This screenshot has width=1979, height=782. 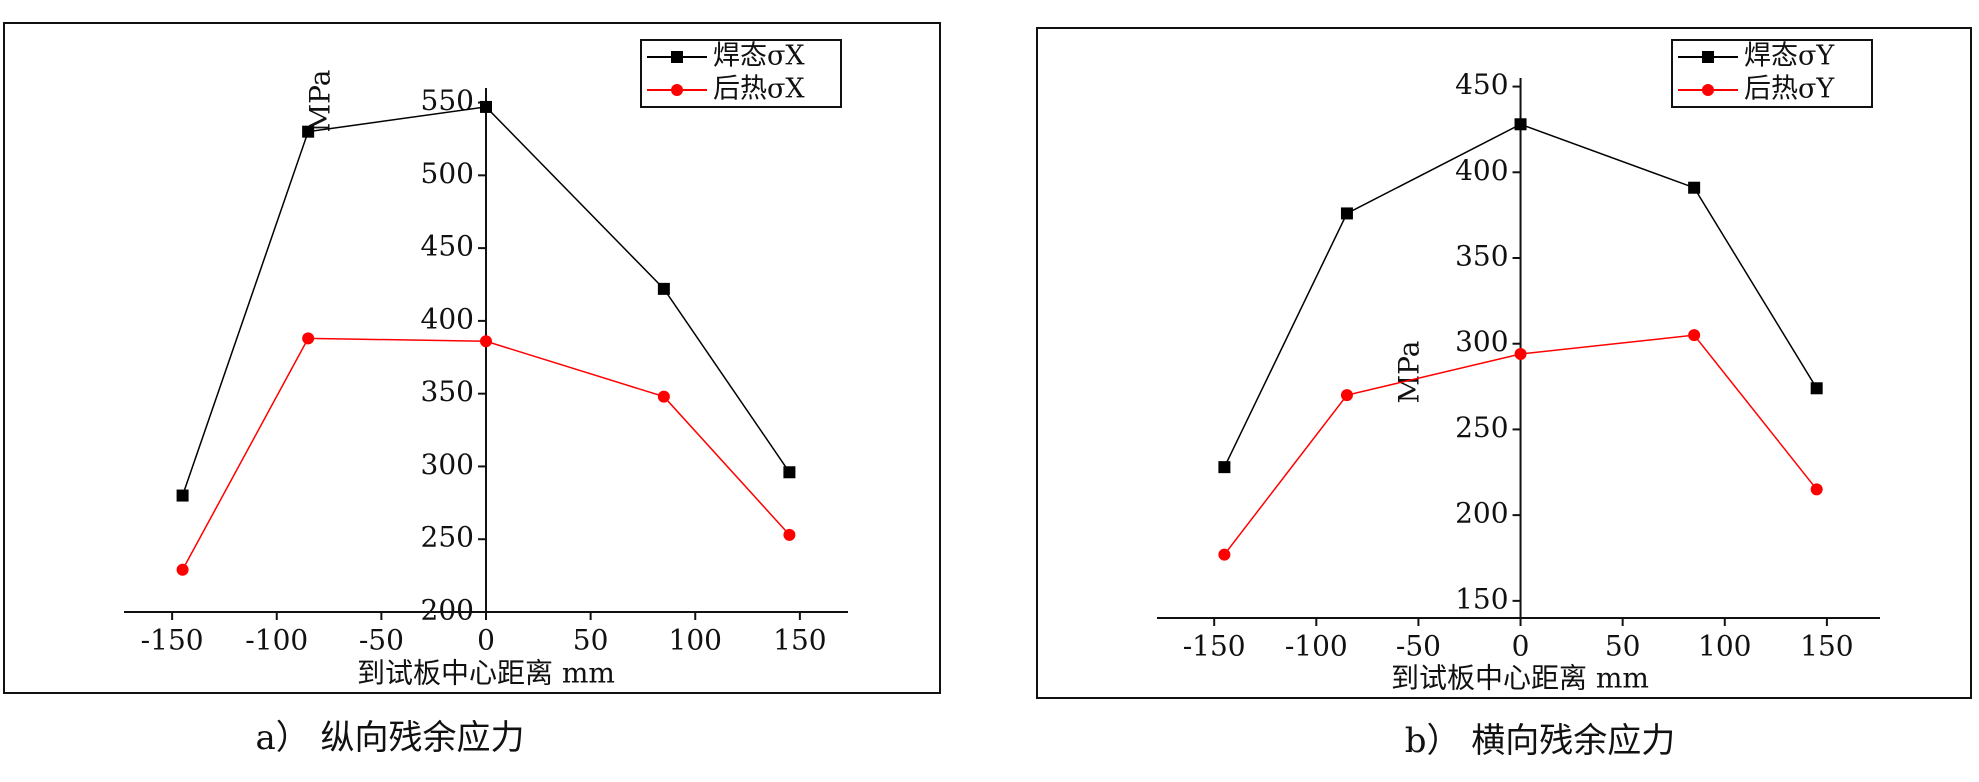 I want to click on legend-label: 焊态σX, so click(x=759, y=56).